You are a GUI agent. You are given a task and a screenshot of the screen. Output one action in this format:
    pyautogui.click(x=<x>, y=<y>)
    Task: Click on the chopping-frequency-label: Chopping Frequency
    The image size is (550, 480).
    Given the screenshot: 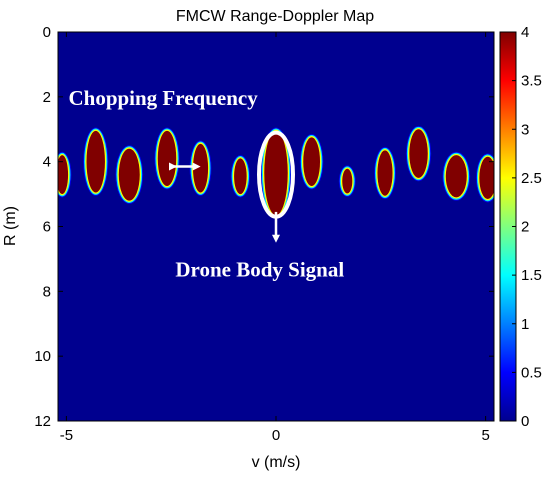 What is the action you would take?
    pyautogui.click(x=163, y=98)
    